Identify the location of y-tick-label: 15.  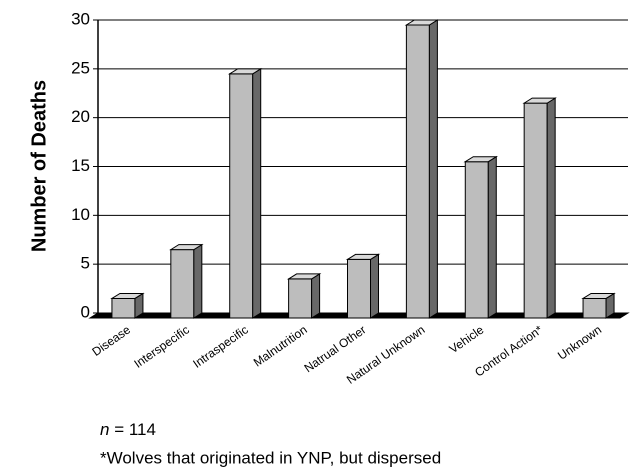
(80, 165).